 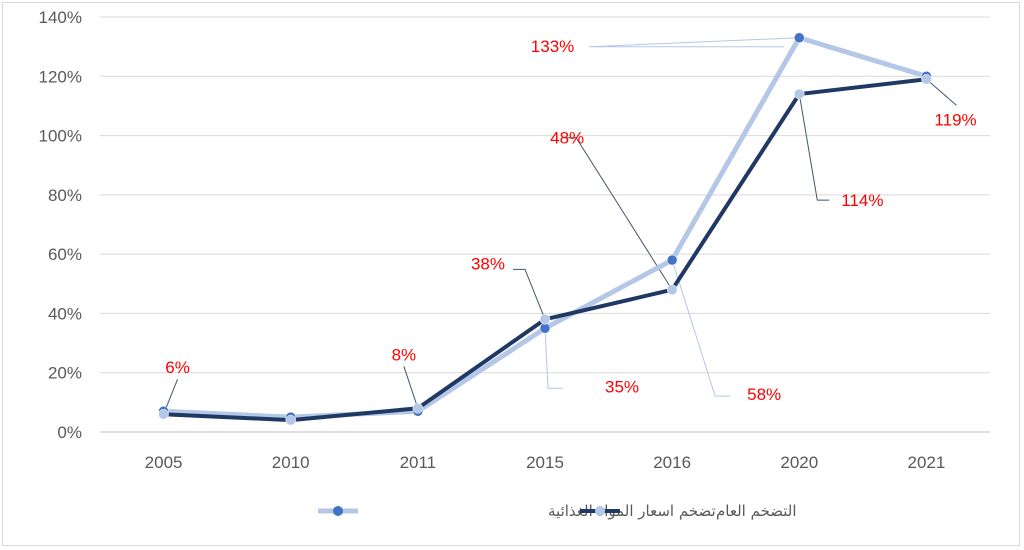 What do you see at coordinates (632, 511) in the screenshot?
I see `legend-label: تضخم اسعار المواد الغذائية` at bounding box center [632, 511].